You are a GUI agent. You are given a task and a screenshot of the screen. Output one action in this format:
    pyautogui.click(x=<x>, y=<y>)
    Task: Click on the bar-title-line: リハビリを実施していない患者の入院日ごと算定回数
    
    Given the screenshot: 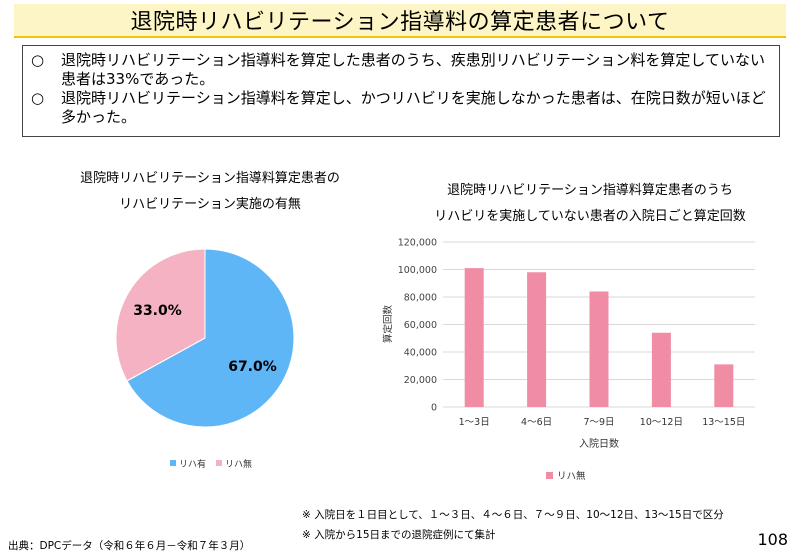 What is the action you would take?
    pyautogui.click(x=590, y=216)
    